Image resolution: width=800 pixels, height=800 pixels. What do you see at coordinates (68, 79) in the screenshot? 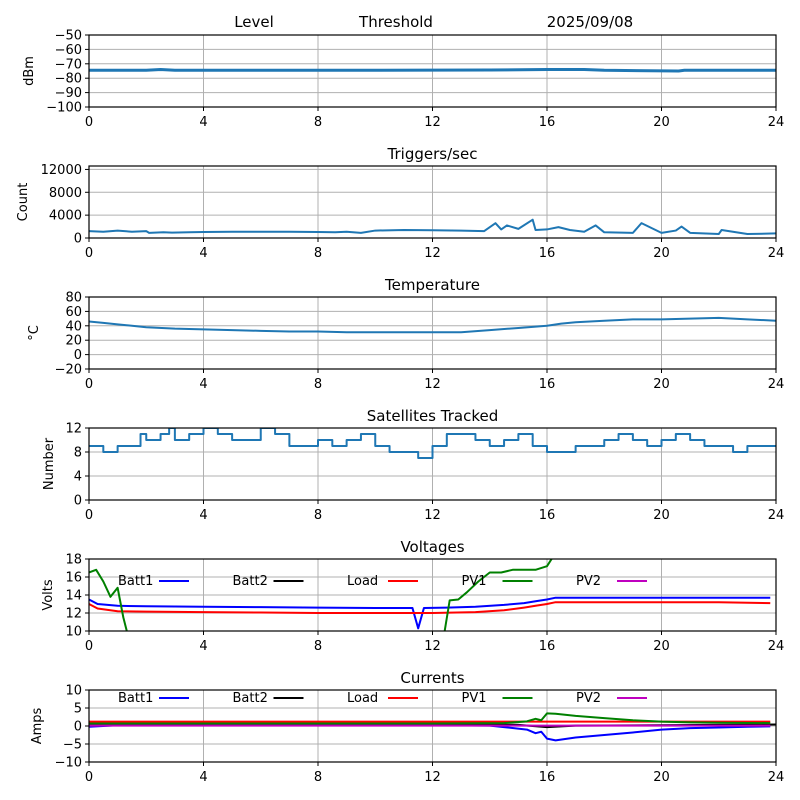
I see `y-tick-label: −80` at bounding box center [68, 79].